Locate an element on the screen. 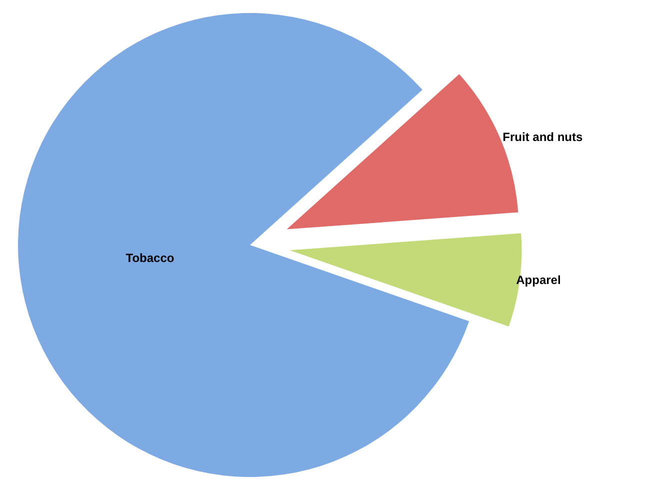  slice-label: Apparel is located at coordinates (538, 280).